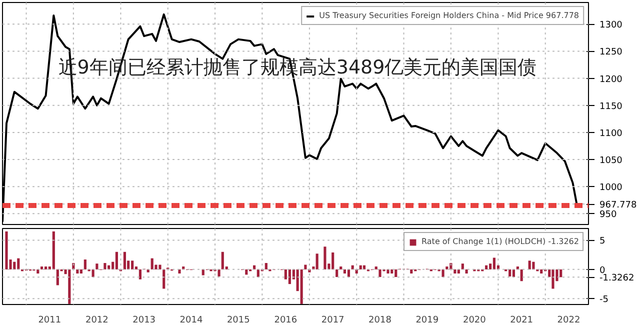 The height and width of the screenshot is (328, 640). I want to click on x-tick-label: 2017, so click(332, 321).